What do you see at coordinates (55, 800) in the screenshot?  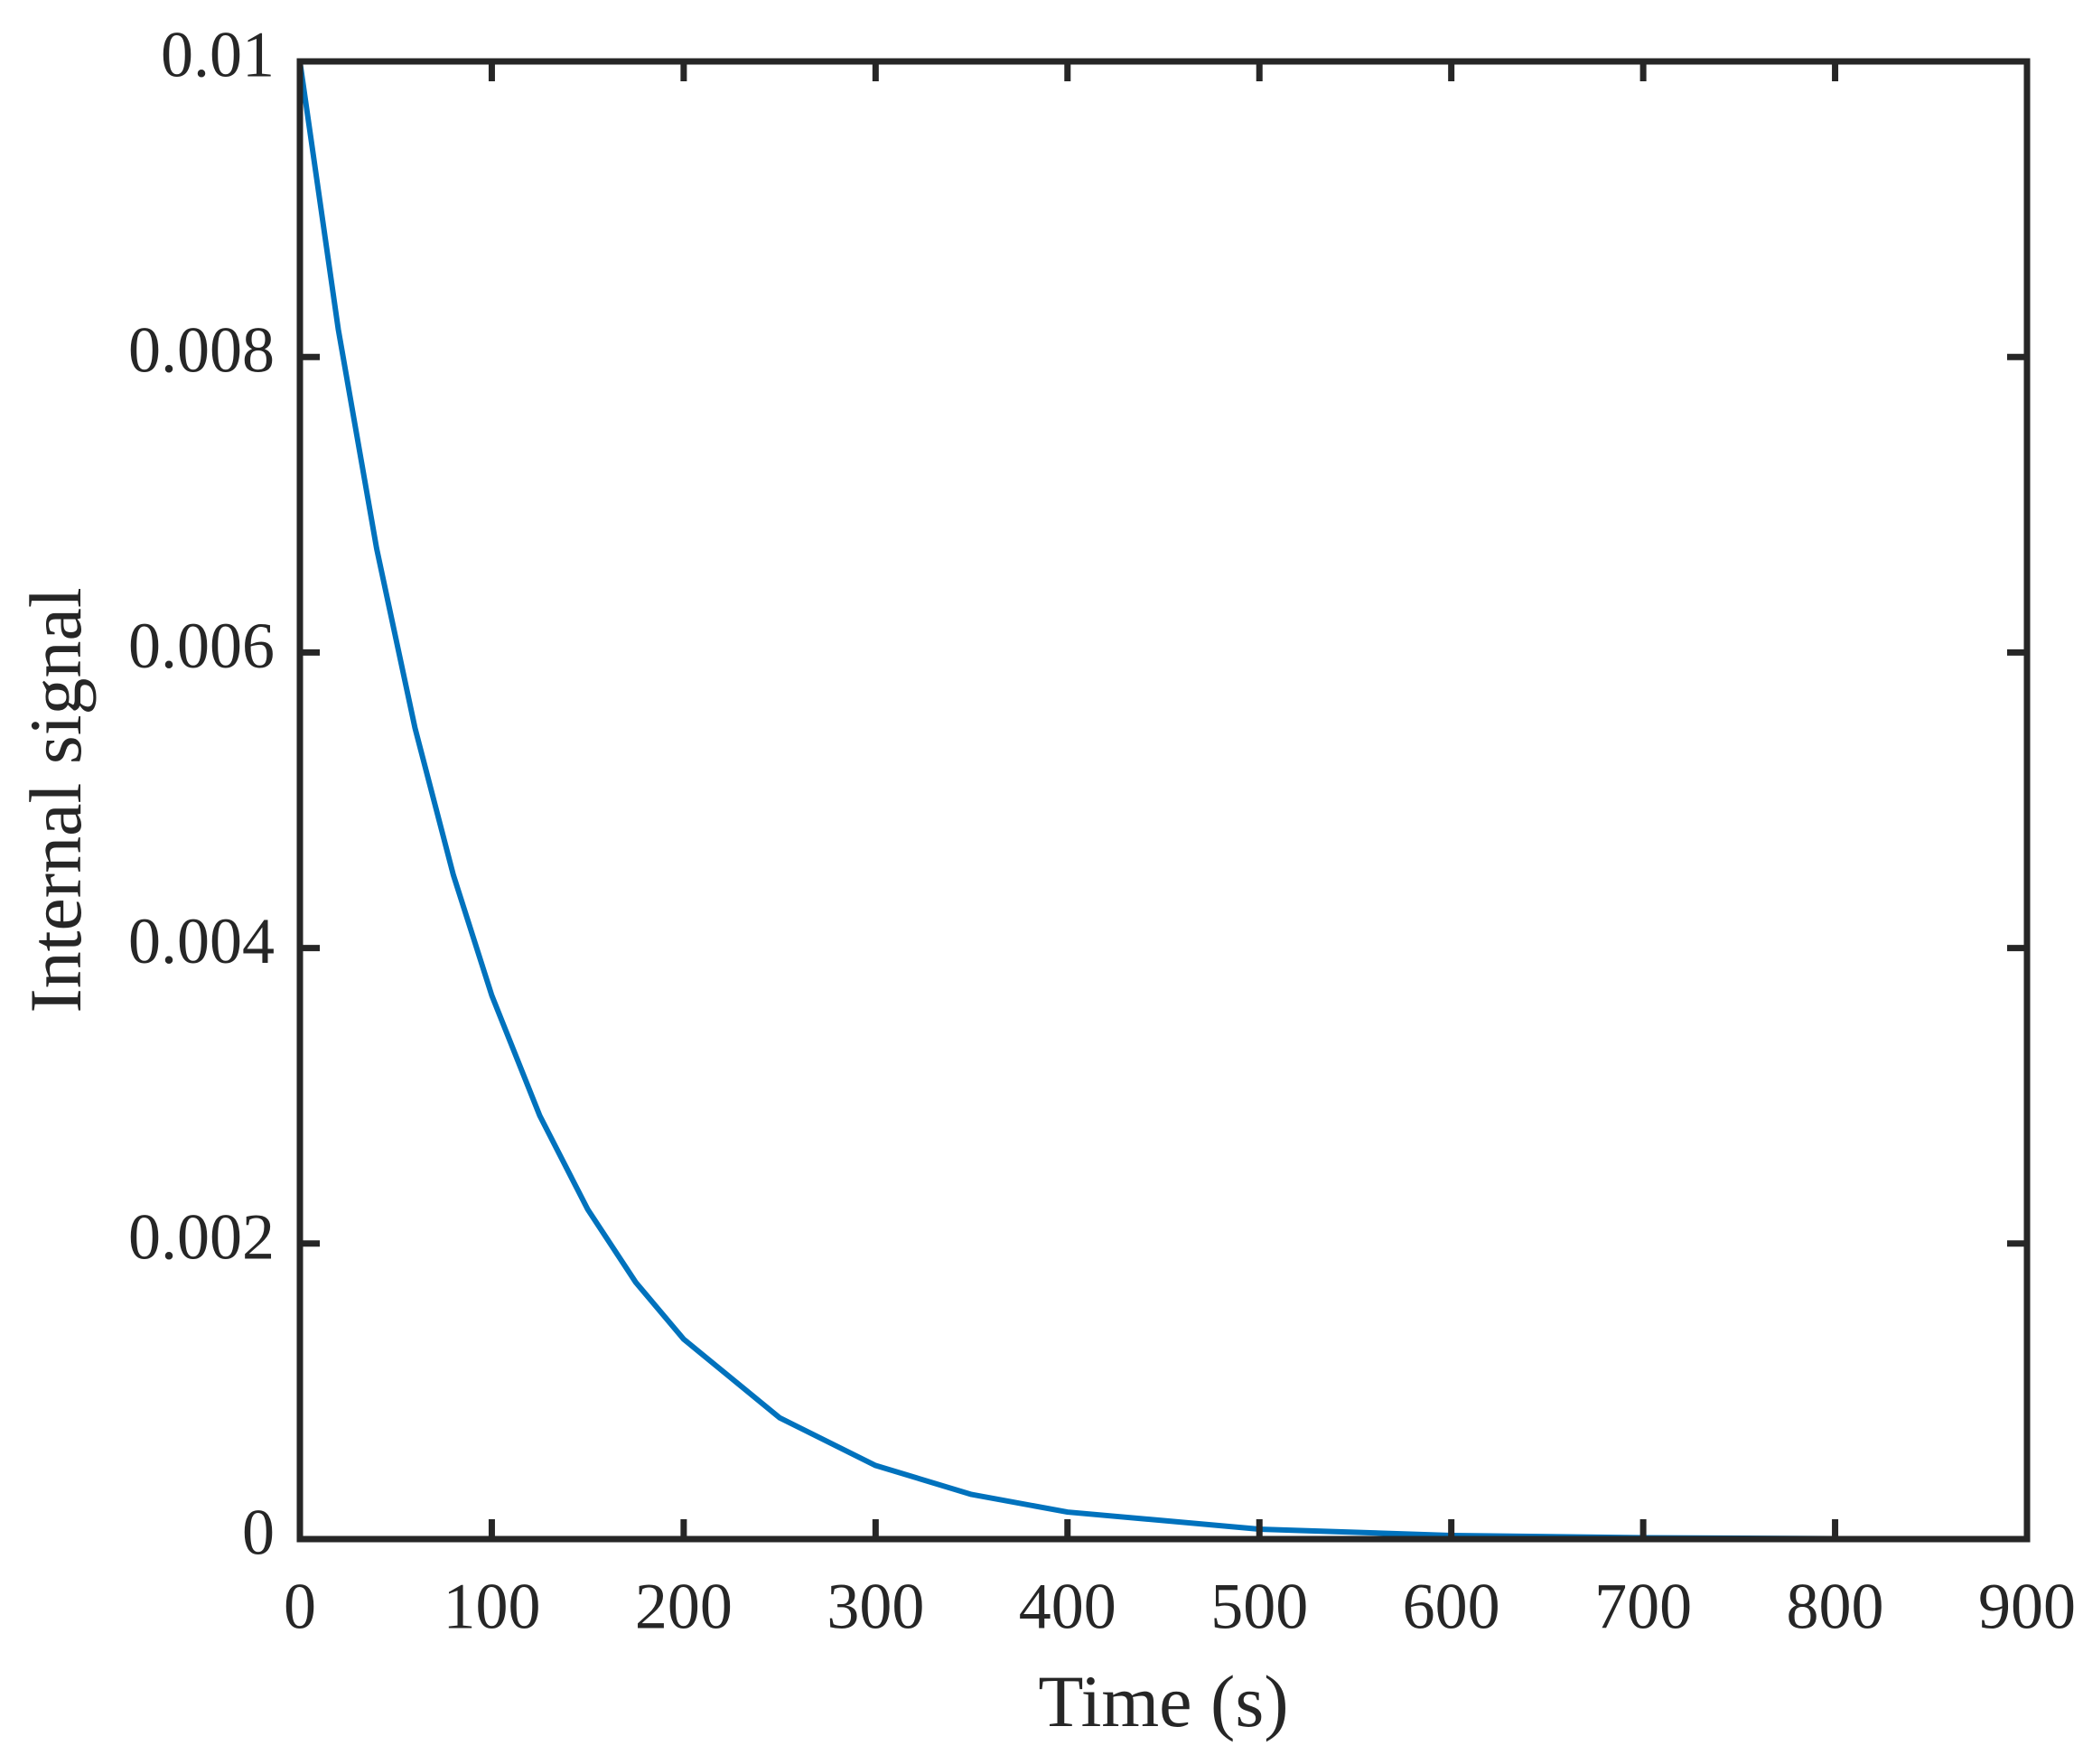 I see `y-axis-label: Internal signal` at bounding box center [55, 800].